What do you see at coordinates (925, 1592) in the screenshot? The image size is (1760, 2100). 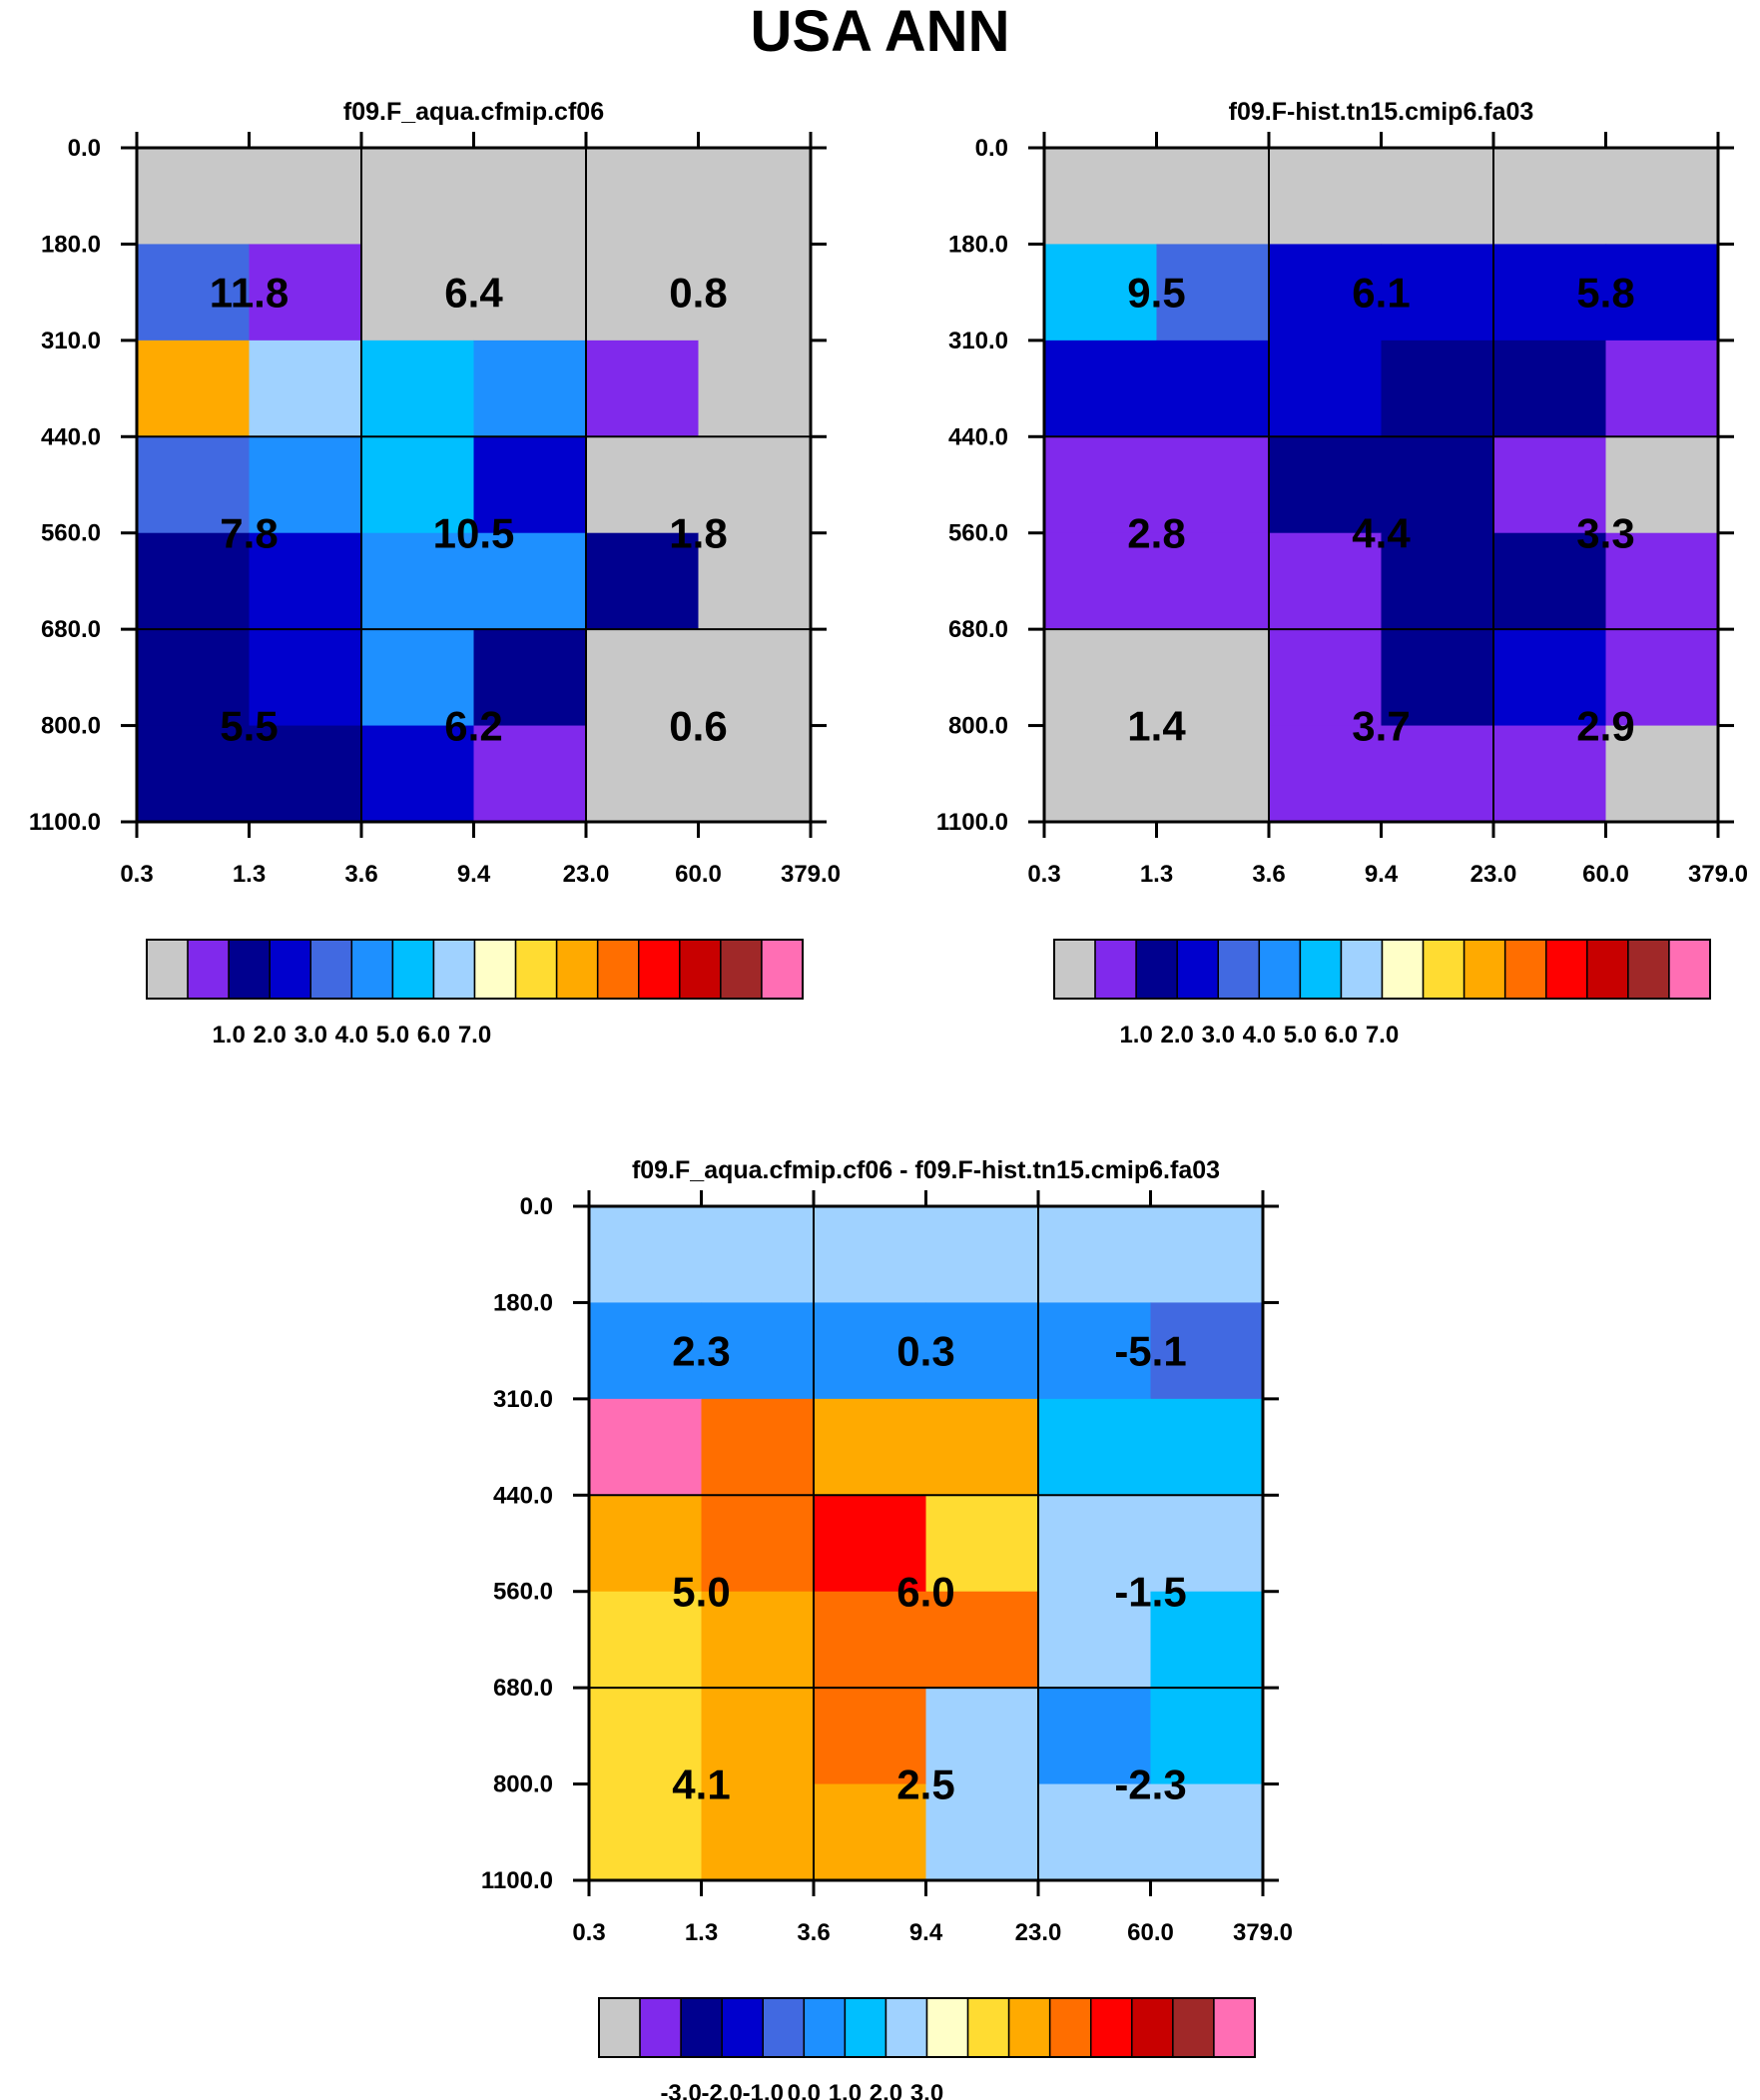 I see `bin-value-label: 6.0` at bounding box center [925, 1592].